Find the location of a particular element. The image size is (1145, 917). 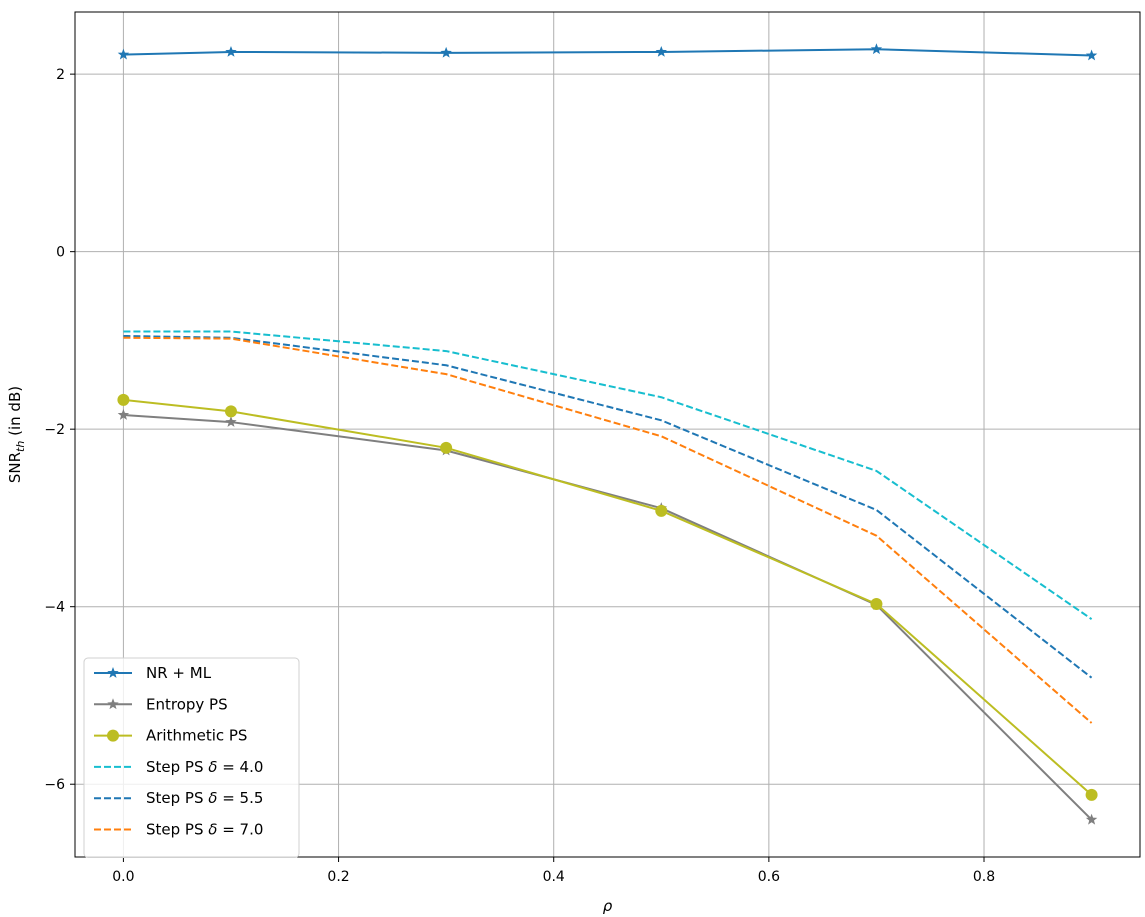

x-axis-label: ρ is located at coordinates (608, 906).